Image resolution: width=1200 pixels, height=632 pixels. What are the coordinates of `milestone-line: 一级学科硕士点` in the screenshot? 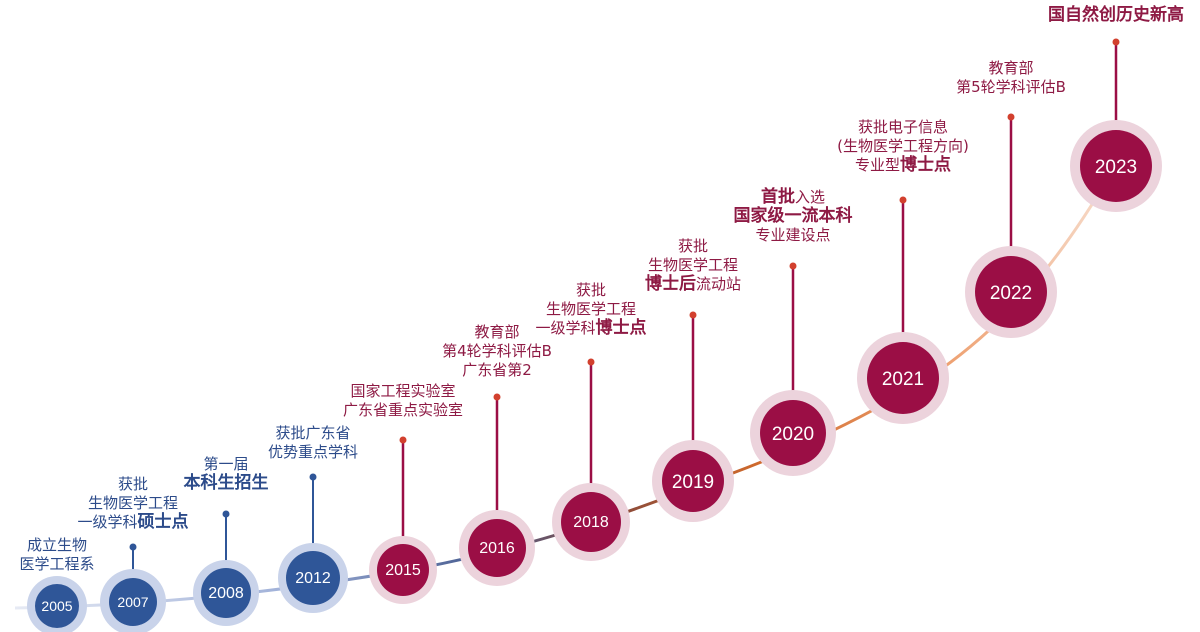 It's located at (132, 522).